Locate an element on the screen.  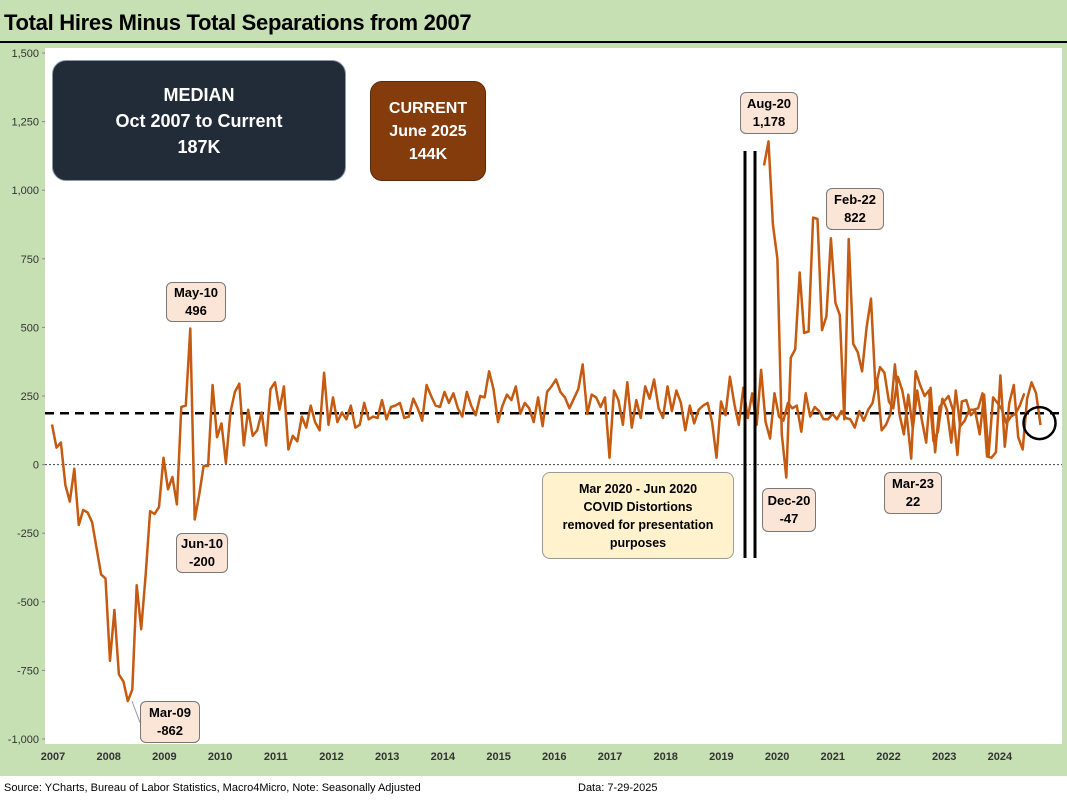
y-tick-label: -500 is located at coordinates (28, 603).